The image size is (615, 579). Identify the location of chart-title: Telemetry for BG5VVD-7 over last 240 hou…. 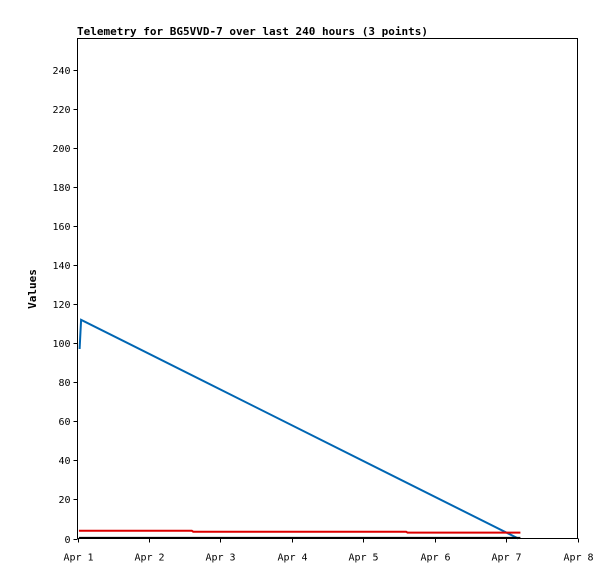
(252, 31).